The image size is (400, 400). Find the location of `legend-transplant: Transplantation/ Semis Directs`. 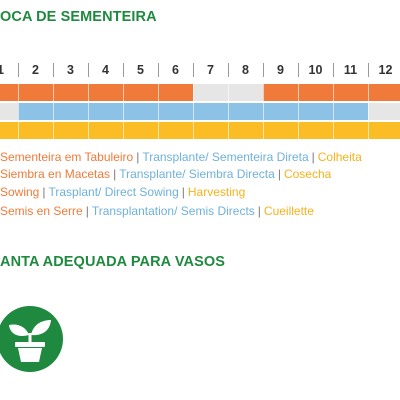

legend-transplant: Transplantation/ Semis Directs is located at coordinates (173, 211).